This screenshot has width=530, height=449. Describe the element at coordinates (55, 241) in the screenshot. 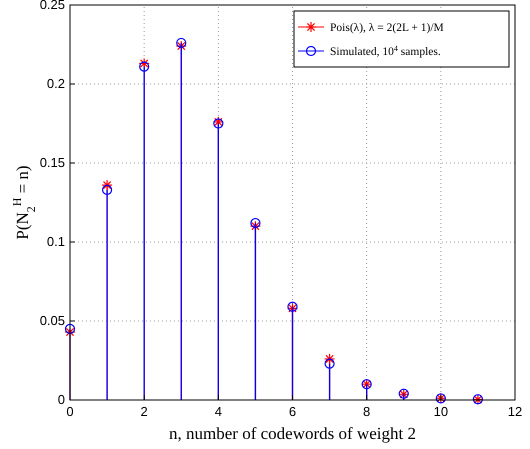

I see `y-tick-label: 0.1` at that location.